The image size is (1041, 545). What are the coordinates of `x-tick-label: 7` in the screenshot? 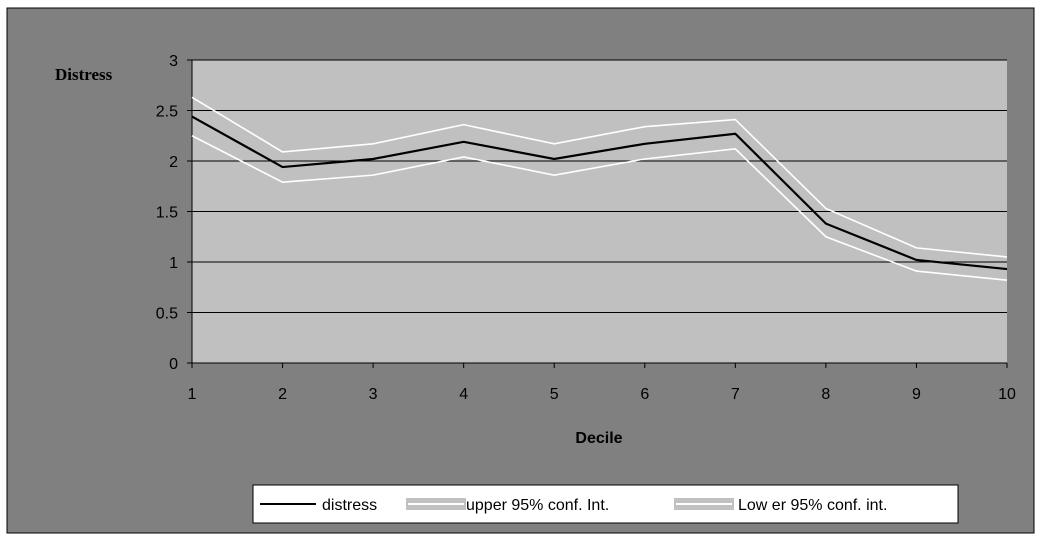 It's located at (735, 394).